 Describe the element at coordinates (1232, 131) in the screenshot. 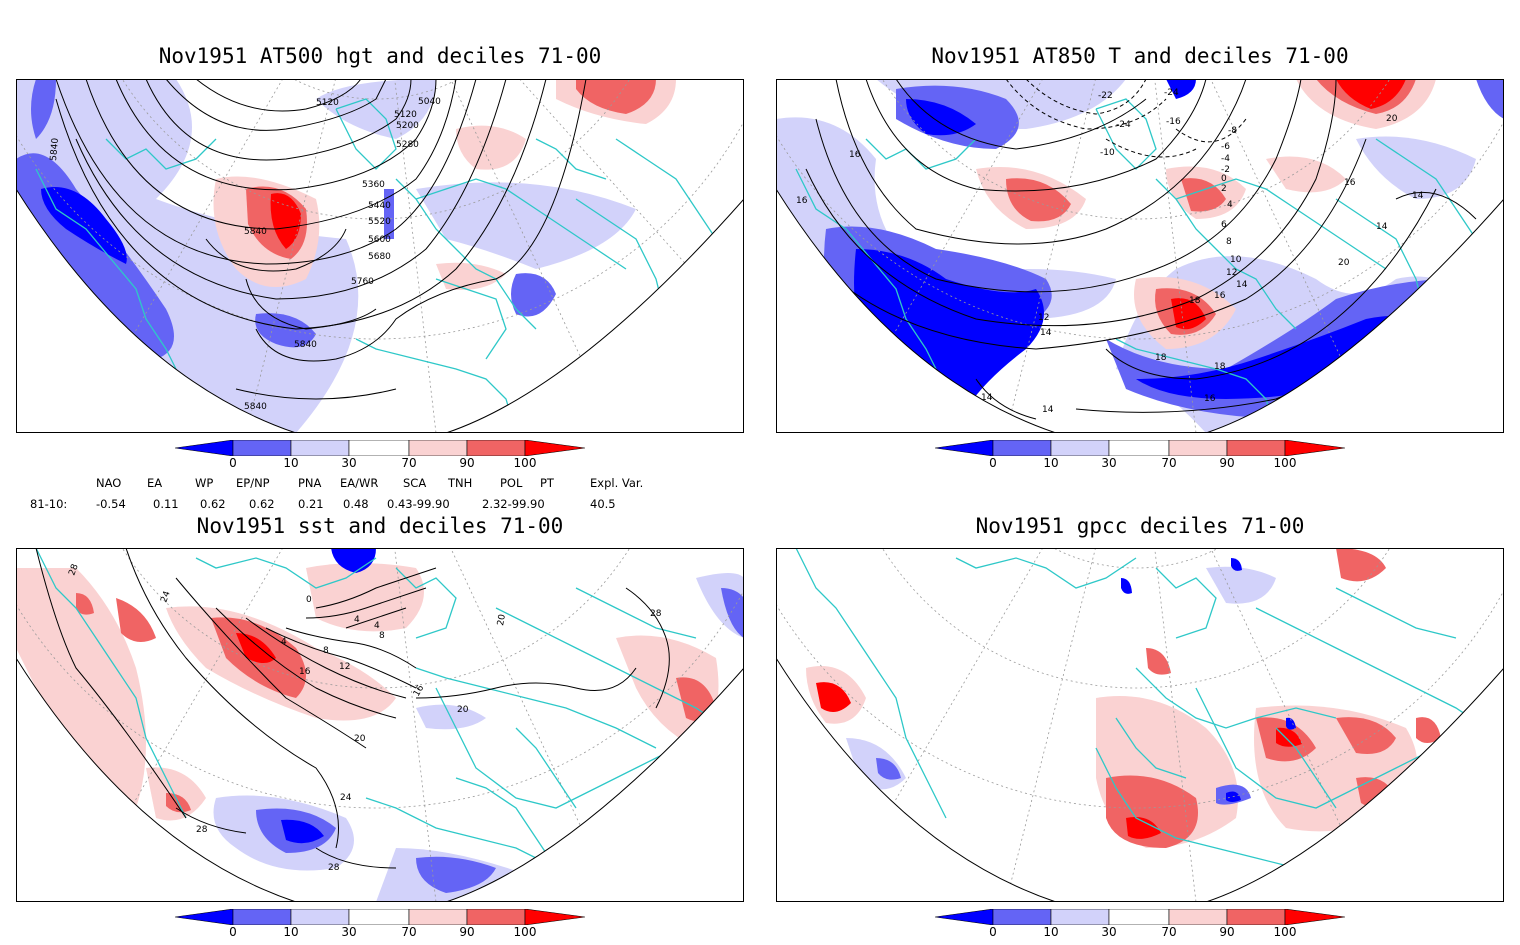

I see `contour-label: -8` at that location.